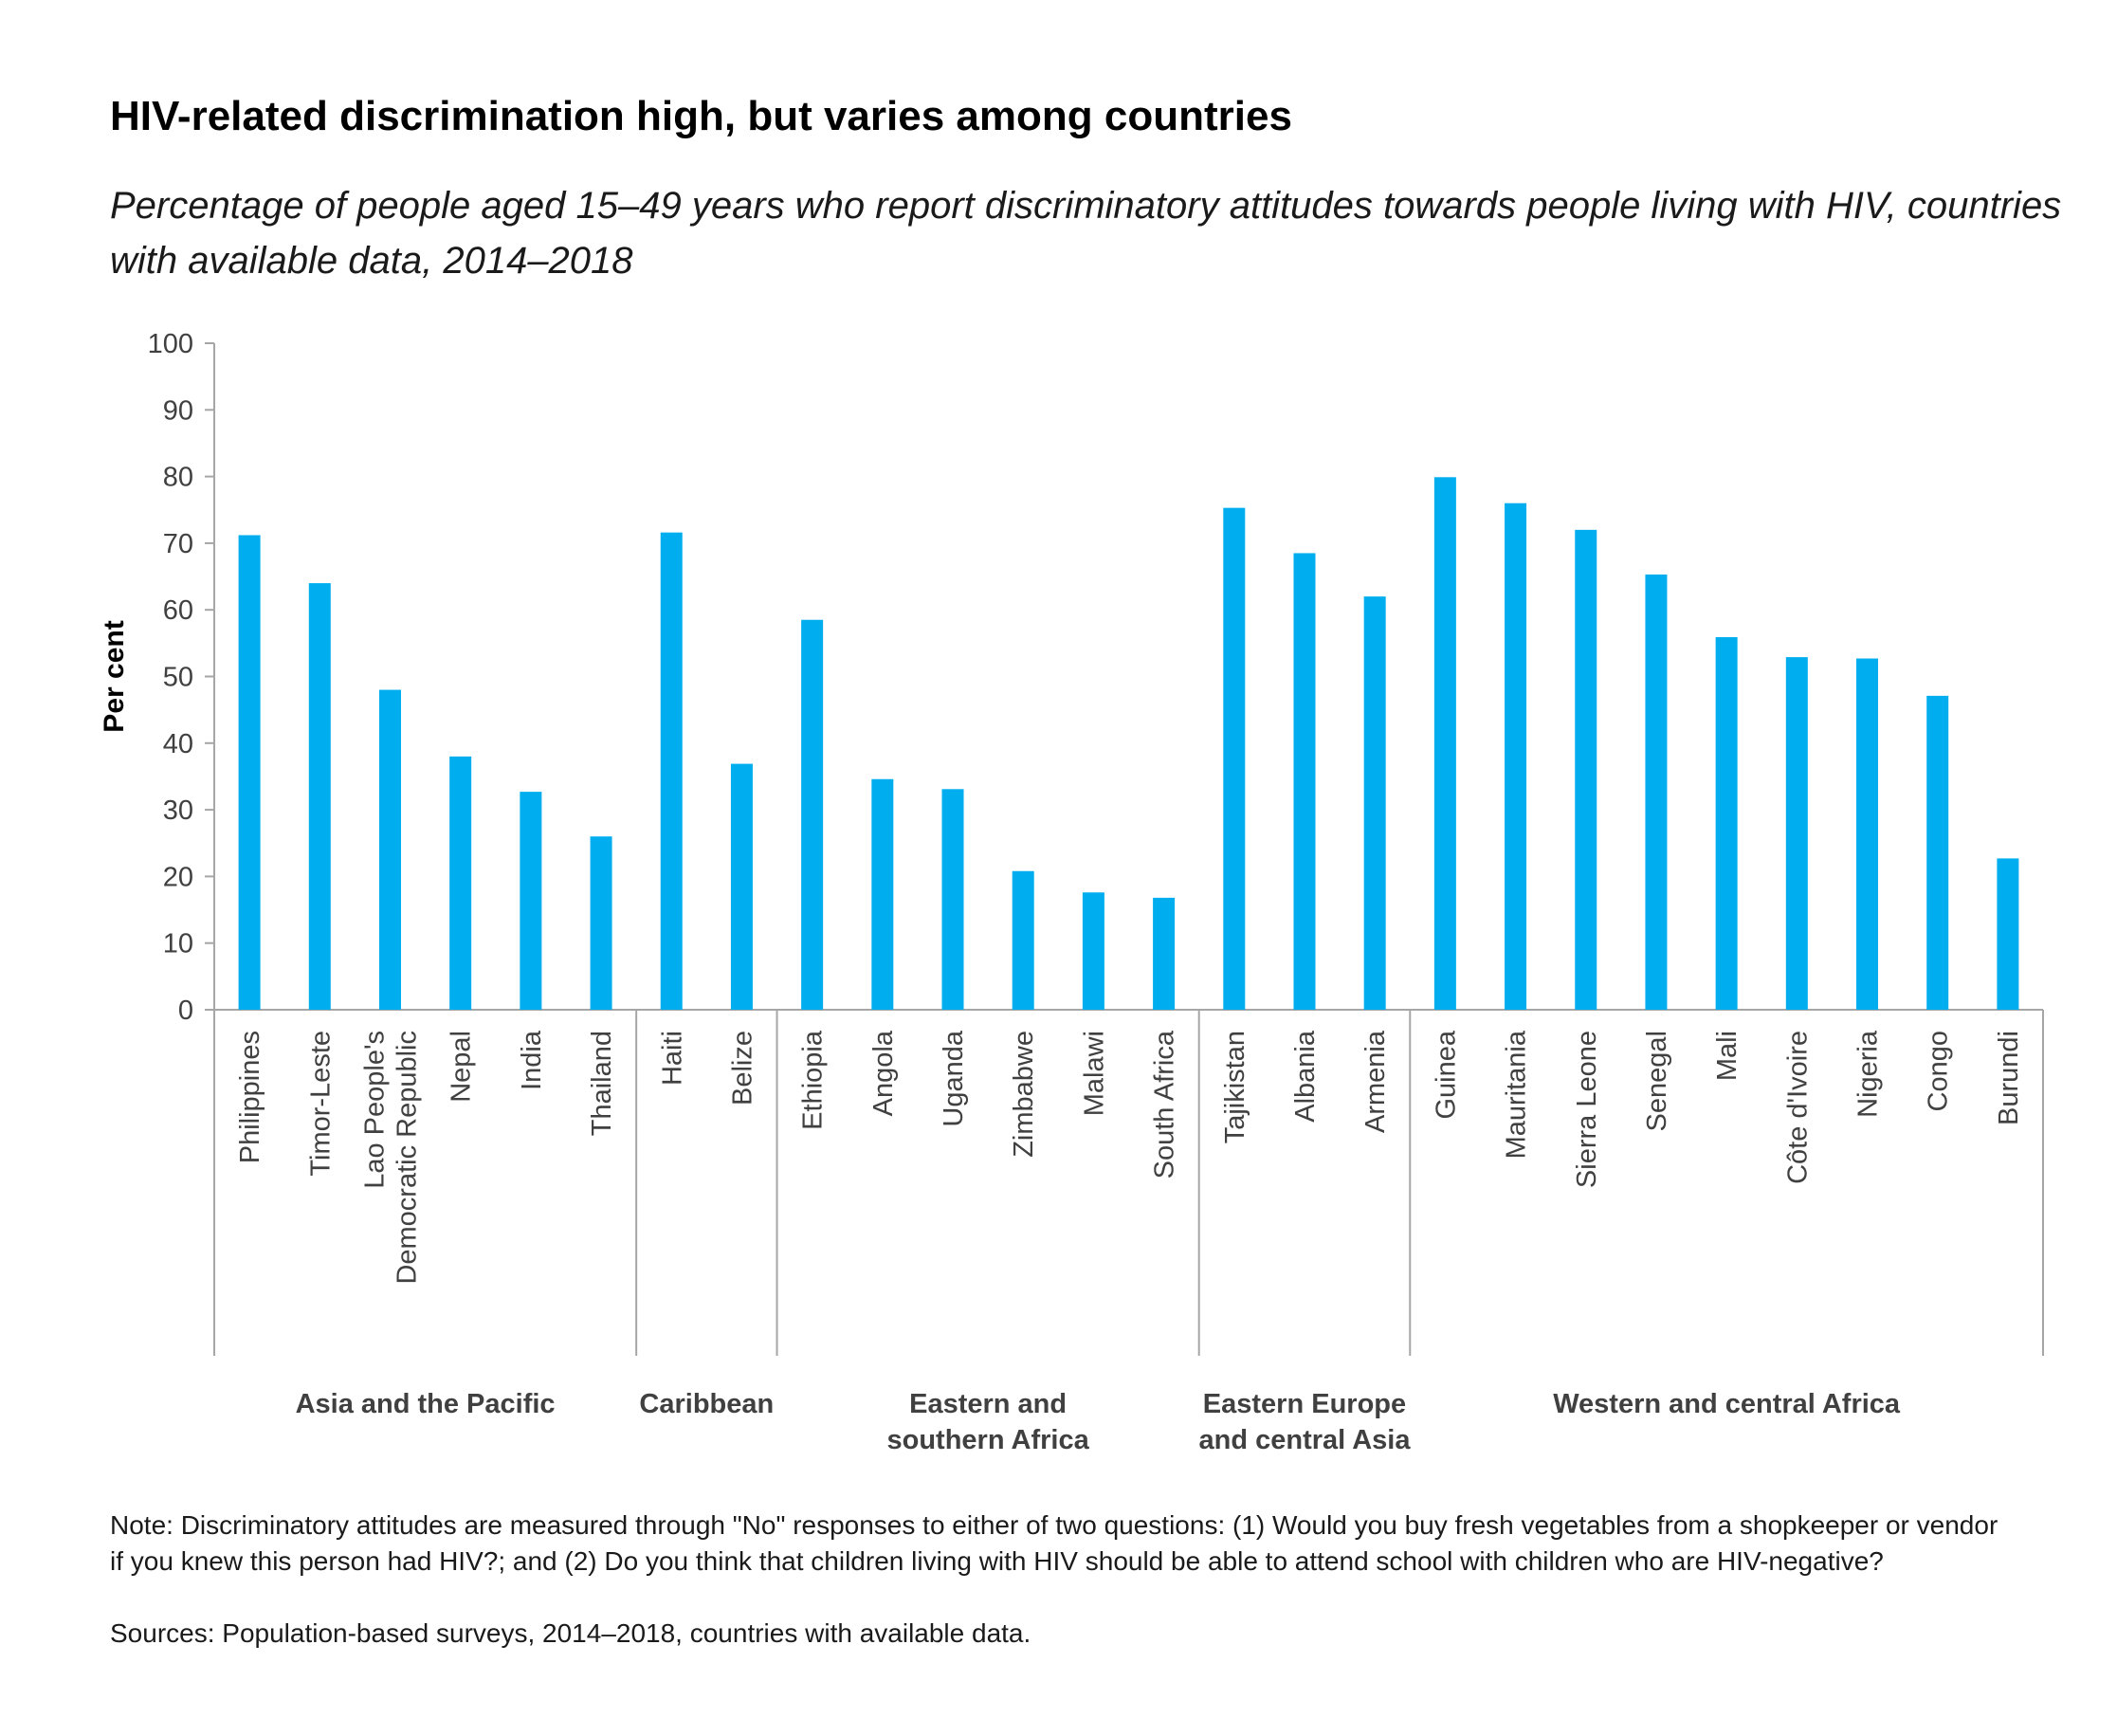  What do you see at coordinates (114, 676) in the screenshot?
I see `y-axis-label: Per cent` at bounding box center [114, 676].